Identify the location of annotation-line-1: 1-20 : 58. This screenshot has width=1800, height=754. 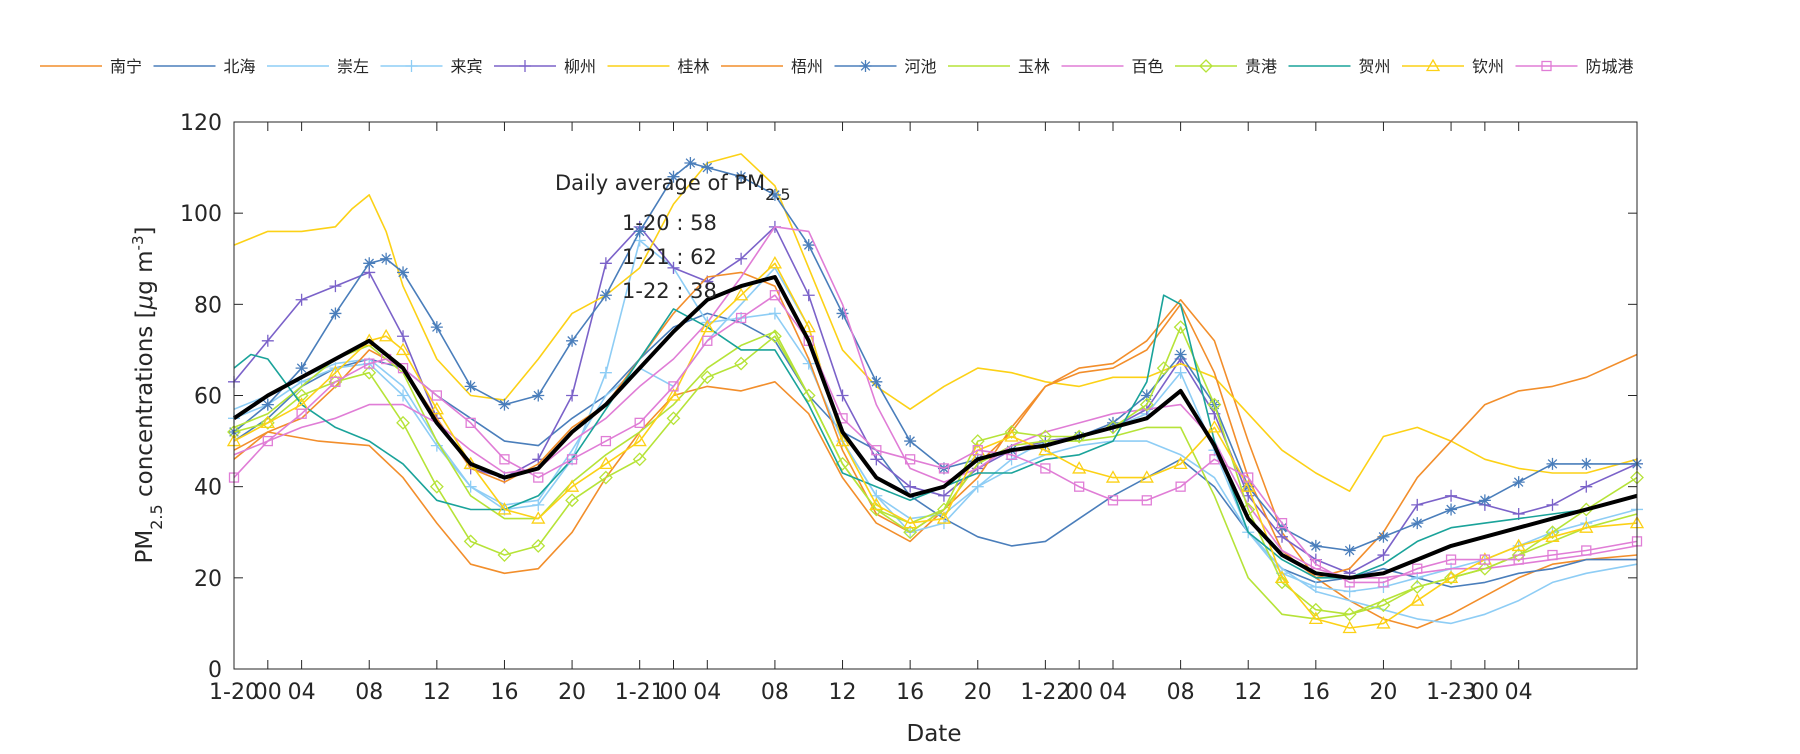
(669, 223).